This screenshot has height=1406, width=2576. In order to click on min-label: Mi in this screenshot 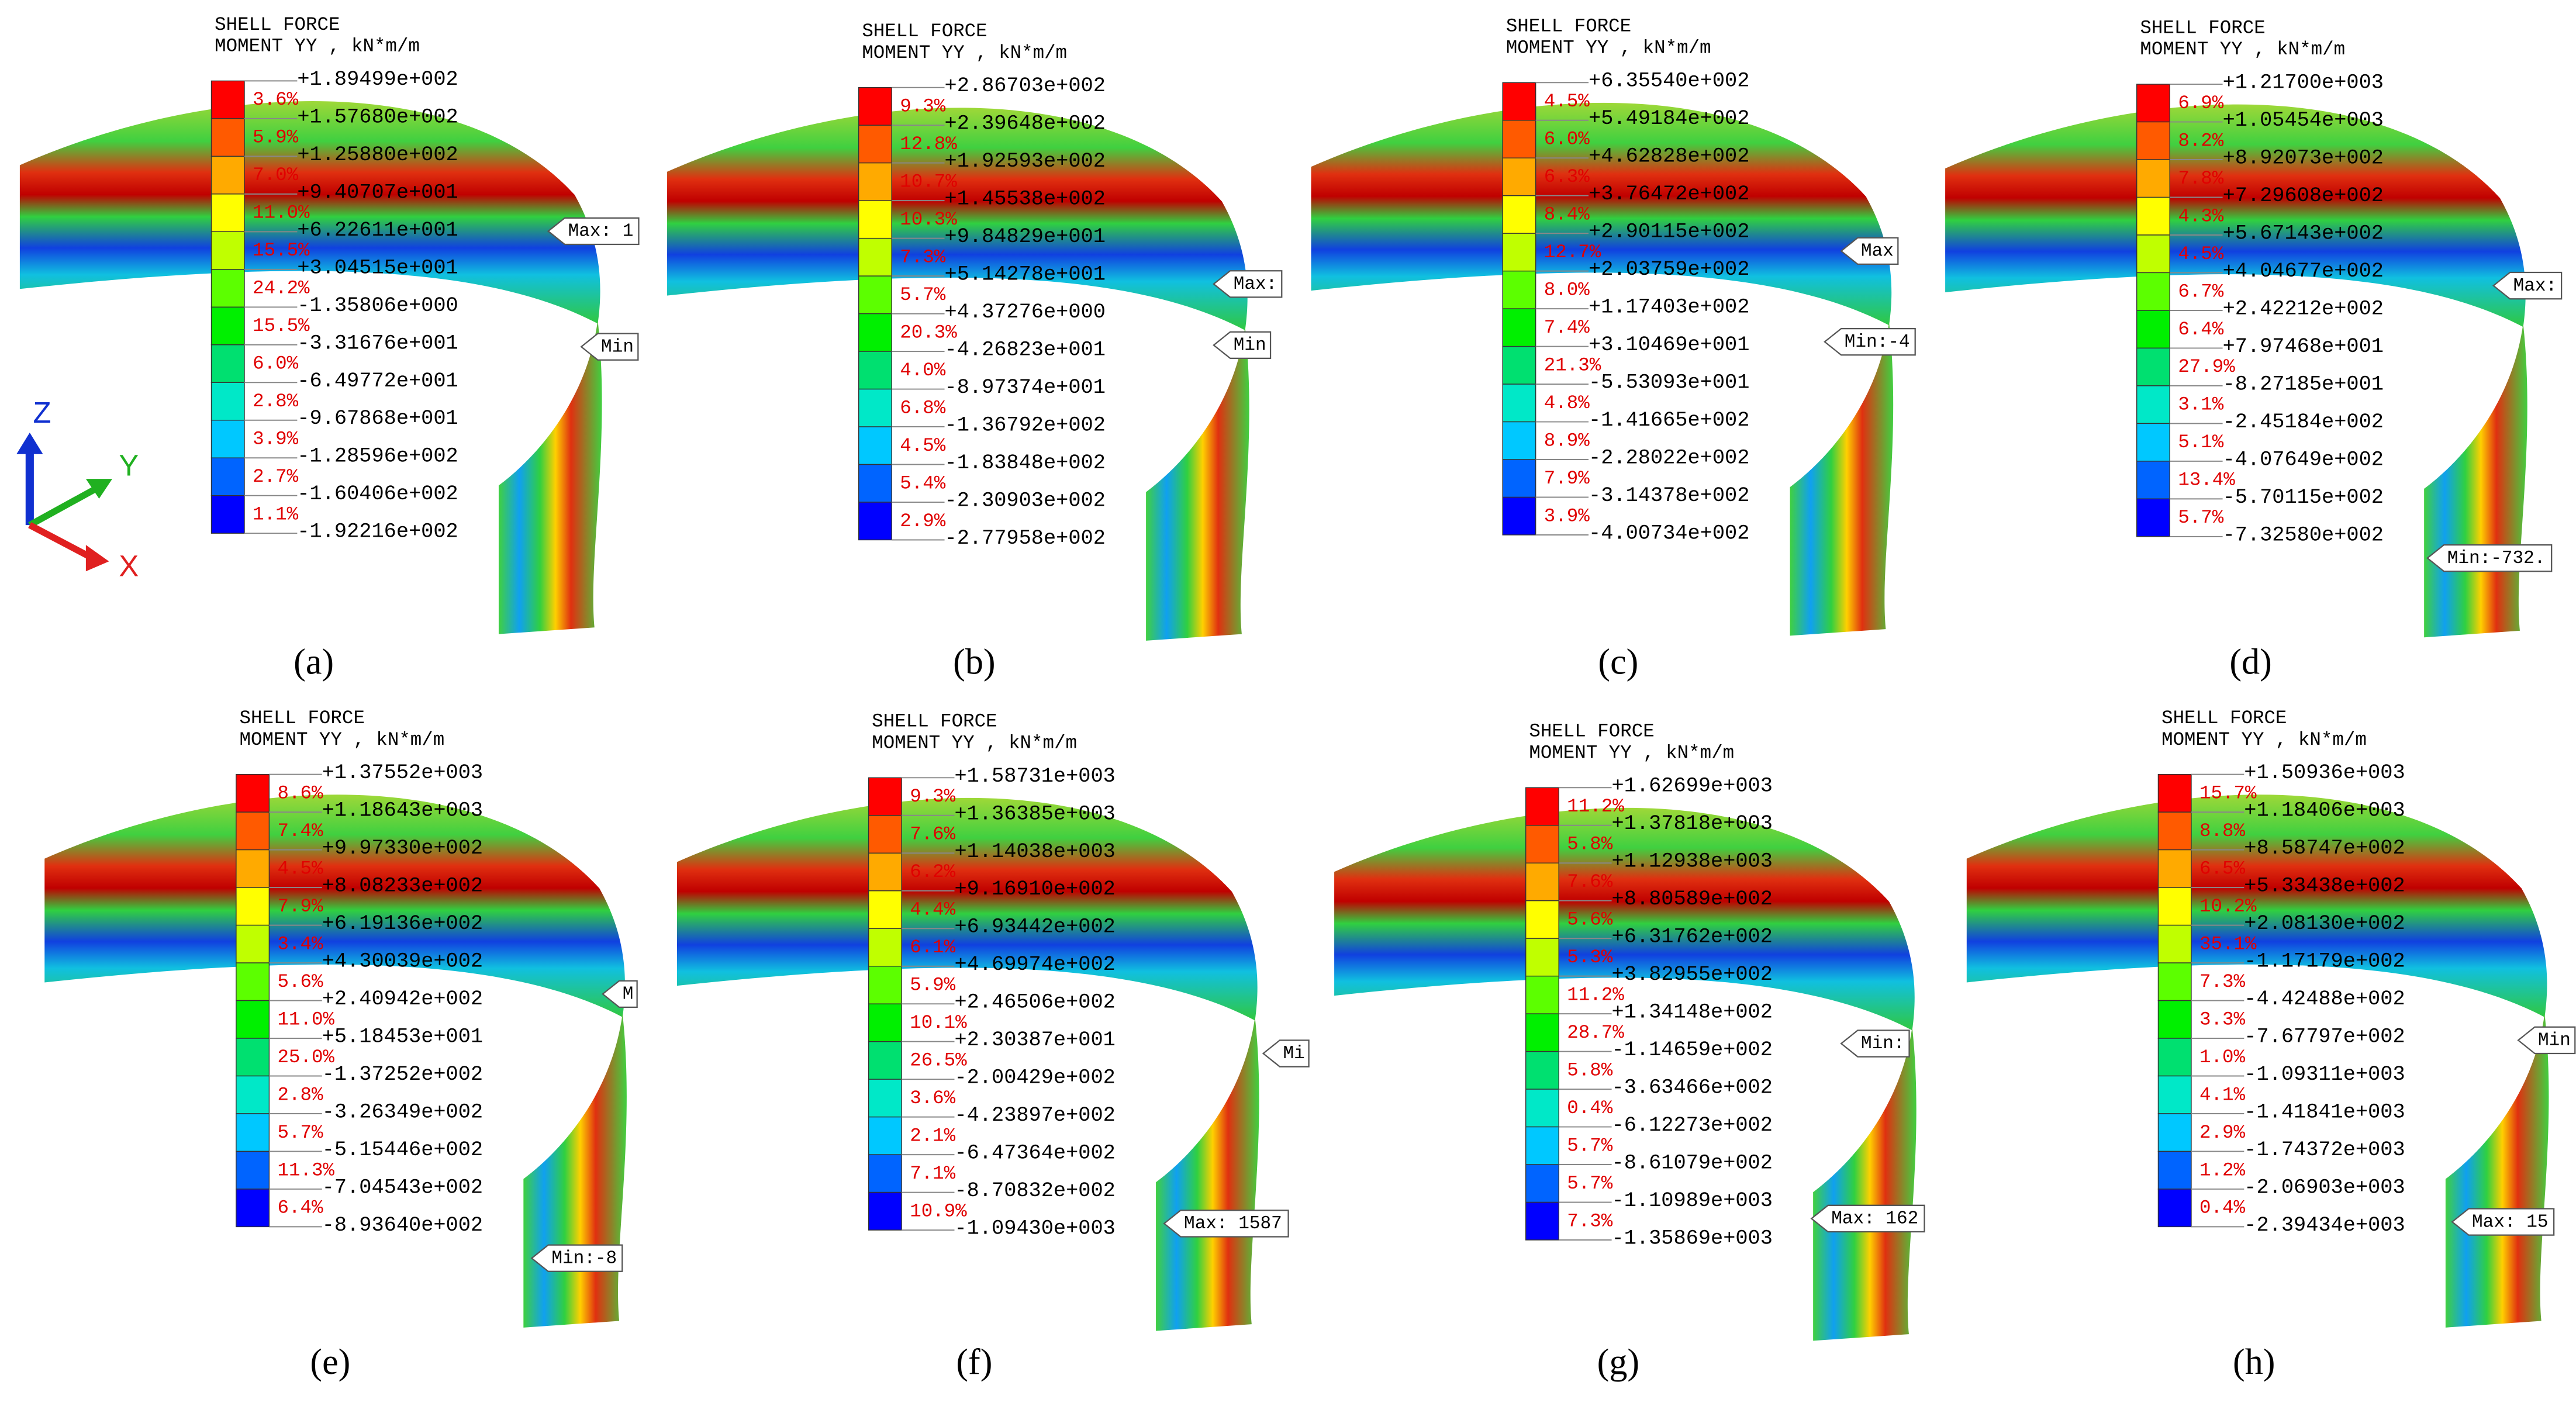, I will do `click(1294, 1054)`.